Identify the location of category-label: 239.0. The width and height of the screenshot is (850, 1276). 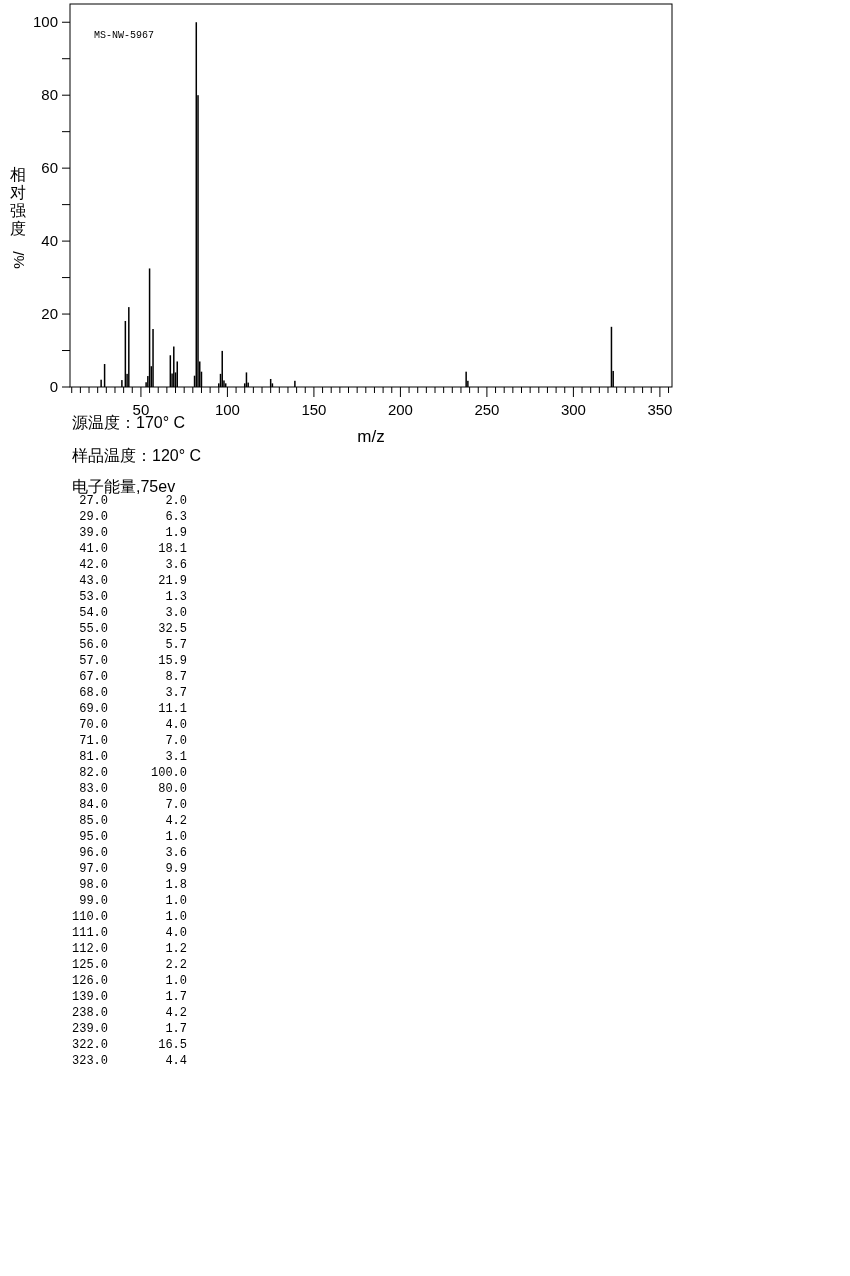
(89, 1029).